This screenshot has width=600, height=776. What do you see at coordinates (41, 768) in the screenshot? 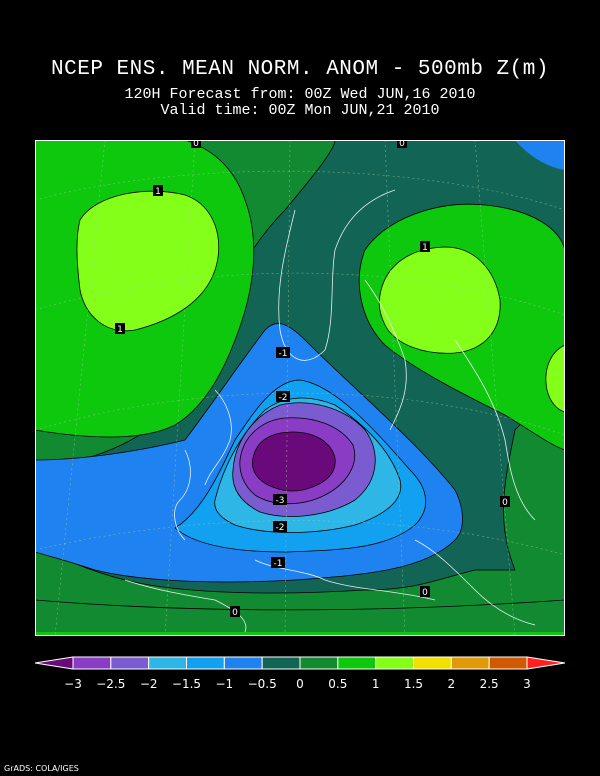
I see `credit-text: GrADS: COLA/IGES` at bounding box center [41, 768].